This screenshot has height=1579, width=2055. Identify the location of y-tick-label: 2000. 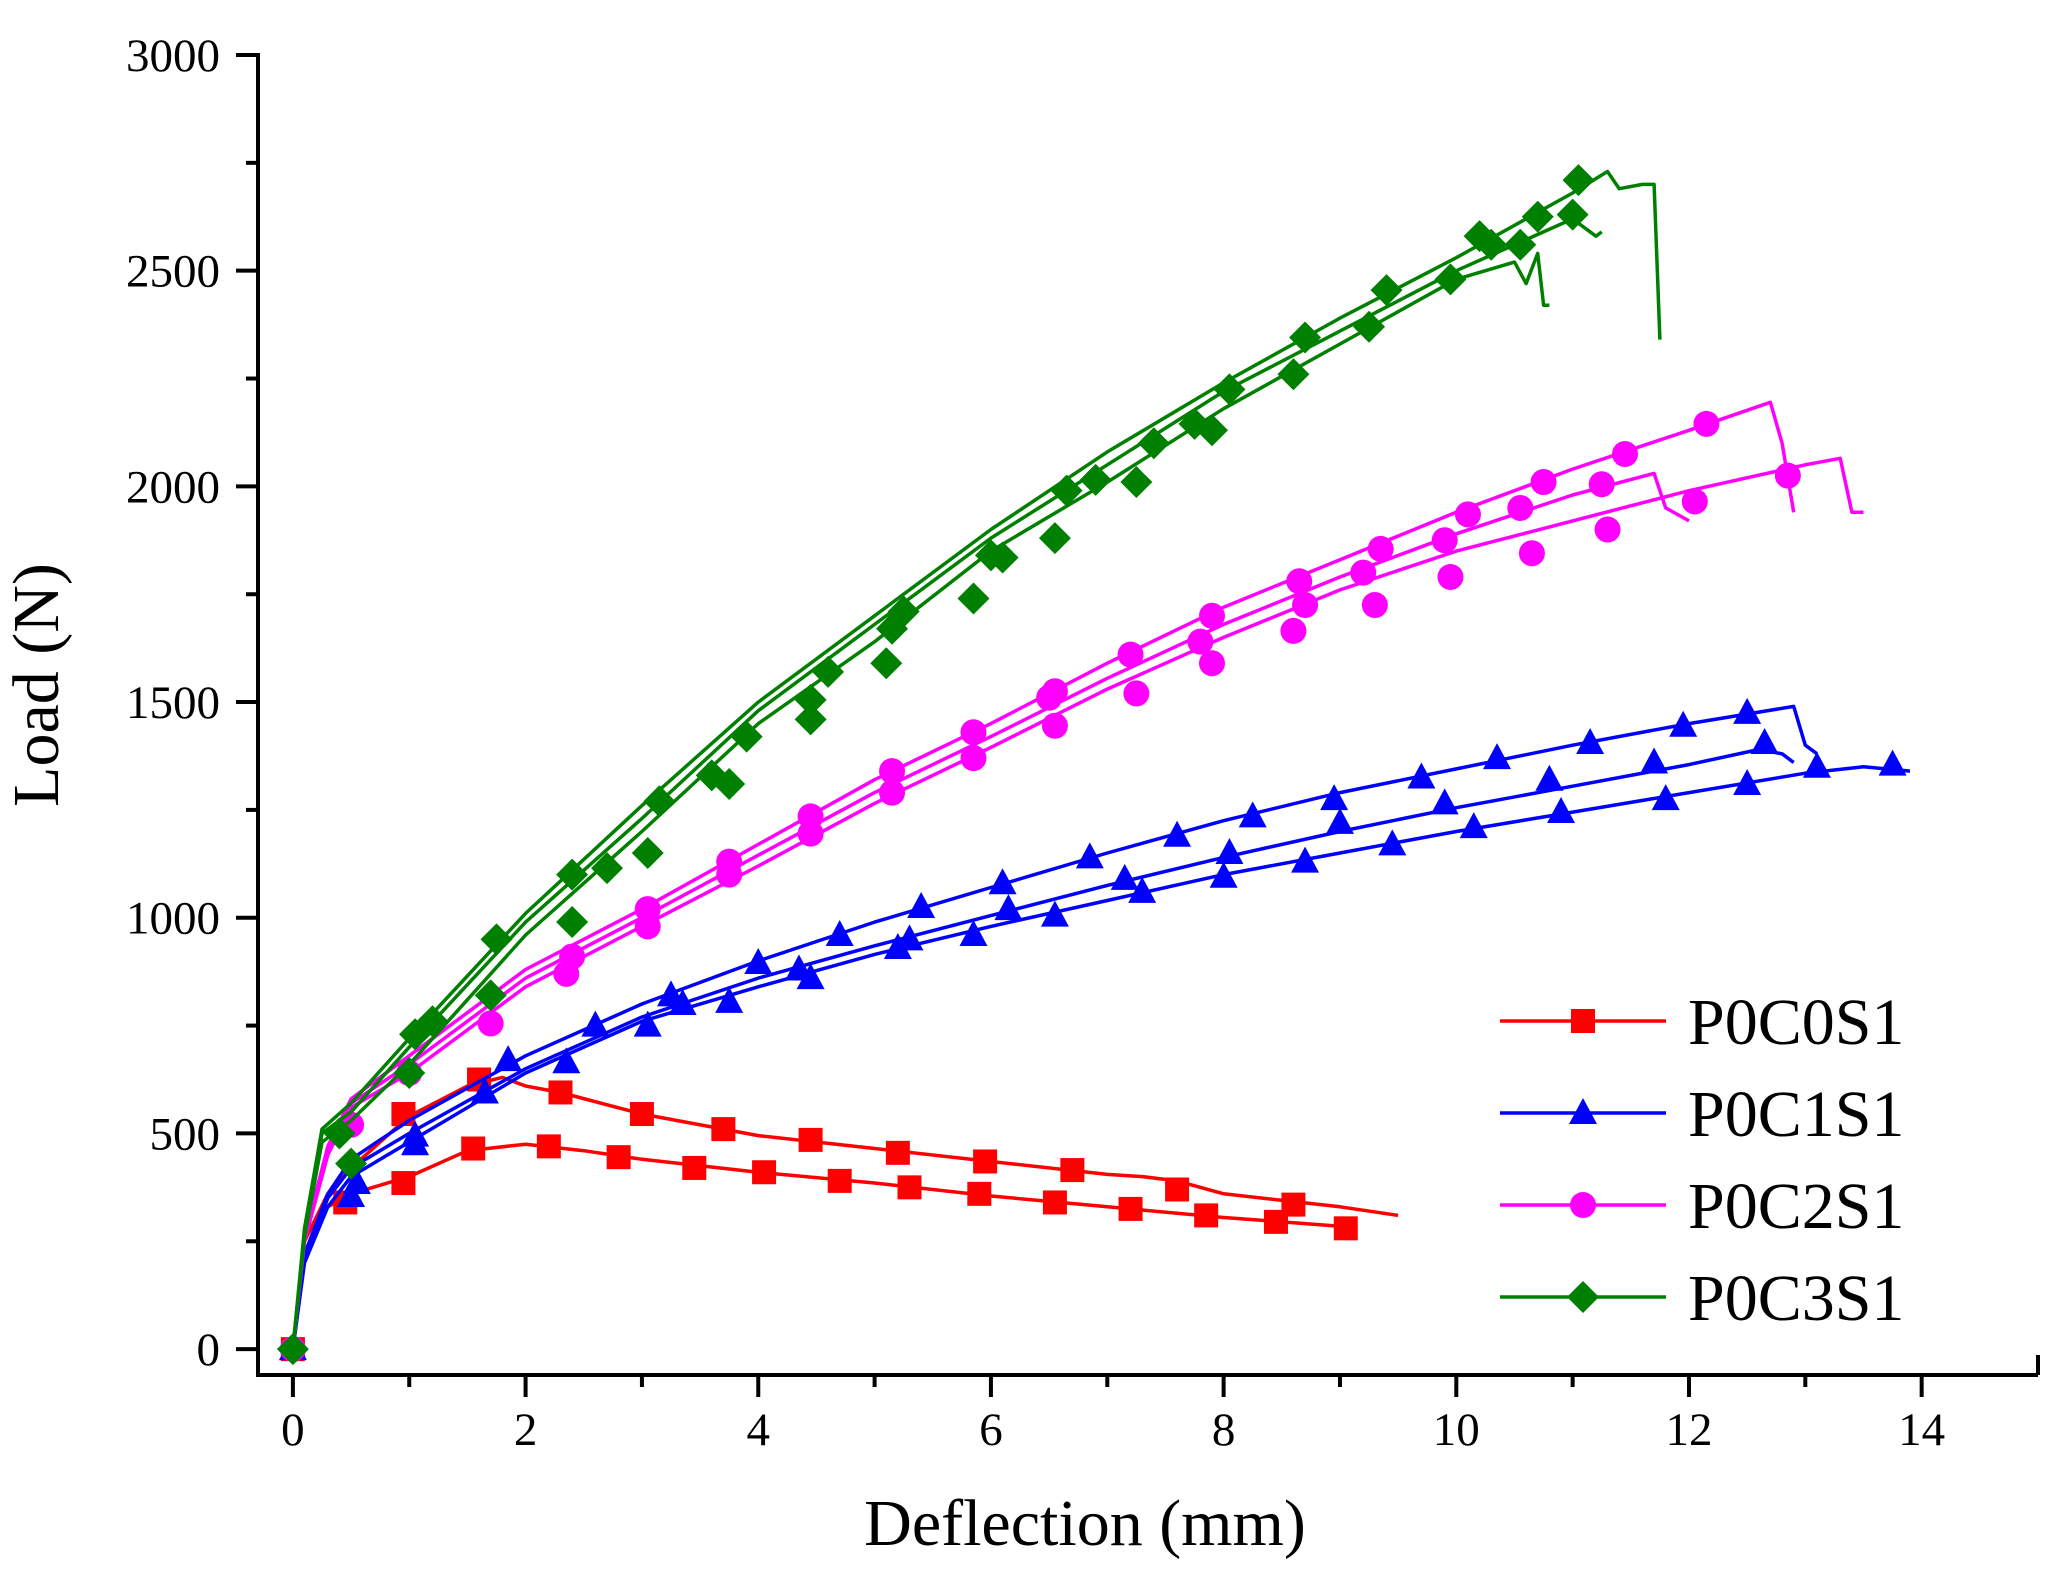
(173, 487).